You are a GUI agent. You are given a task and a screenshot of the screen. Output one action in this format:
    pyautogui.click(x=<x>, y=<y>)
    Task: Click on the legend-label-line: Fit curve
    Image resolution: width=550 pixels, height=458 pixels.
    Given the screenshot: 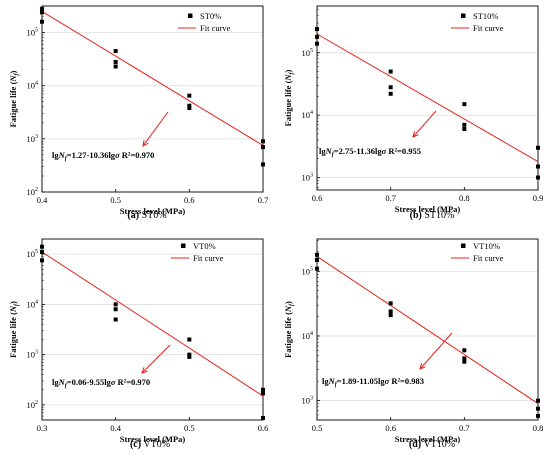 What is the action you would take?
    pyautogui.click(x=488, y=28)
    